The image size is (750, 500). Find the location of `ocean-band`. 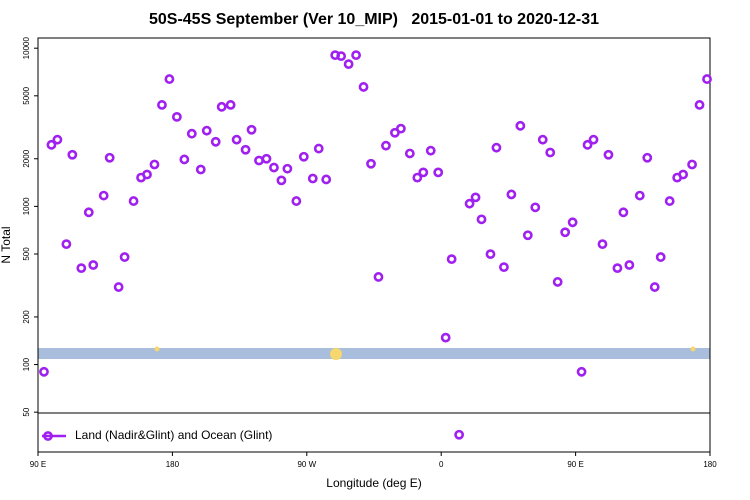

ocean-band is located at coordinates (374, 353).